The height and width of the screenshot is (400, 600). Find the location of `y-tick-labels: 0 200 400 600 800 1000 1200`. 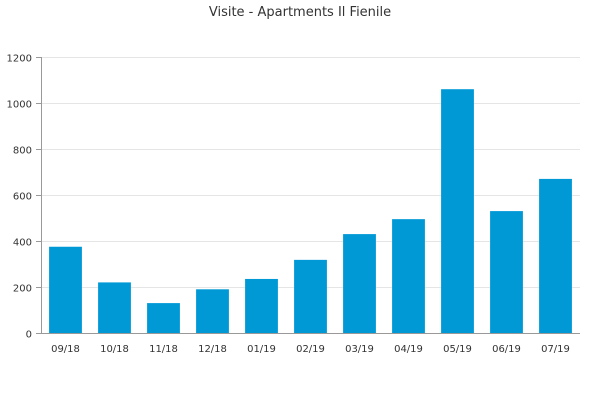

y-tick-labels: 0 200 400 600 800 1000 1200 is located at coordinates (19, 197).